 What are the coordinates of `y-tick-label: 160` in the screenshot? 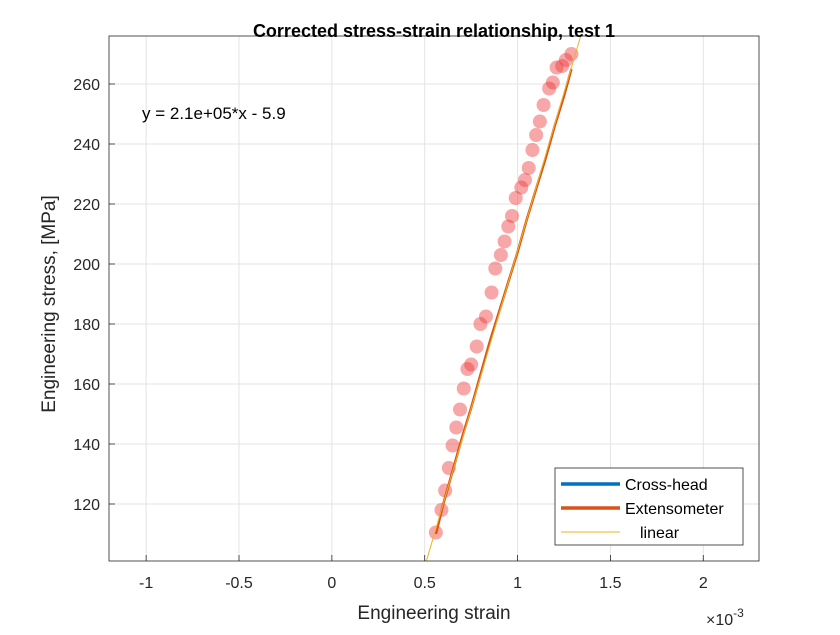 It's located at (86, 385).